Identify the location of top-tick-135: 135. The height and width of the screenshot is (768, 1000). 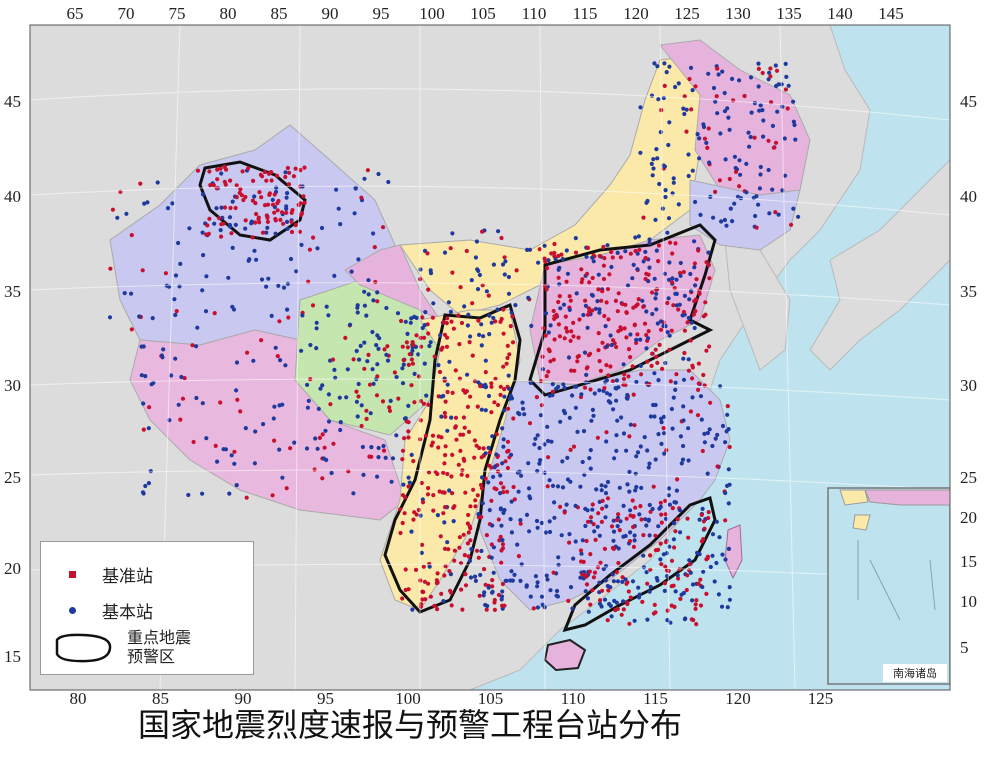
(789, 13).